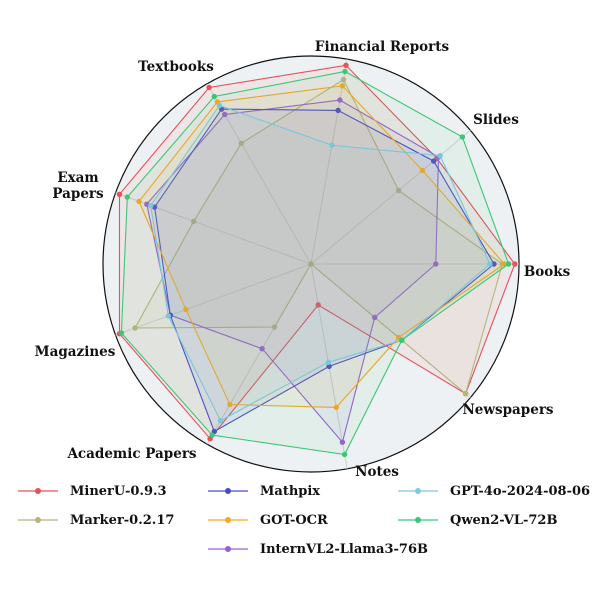 The height and width of the screenshot is (602, 600). I want to click on category-label: Academic Papers, so click(131, 454).